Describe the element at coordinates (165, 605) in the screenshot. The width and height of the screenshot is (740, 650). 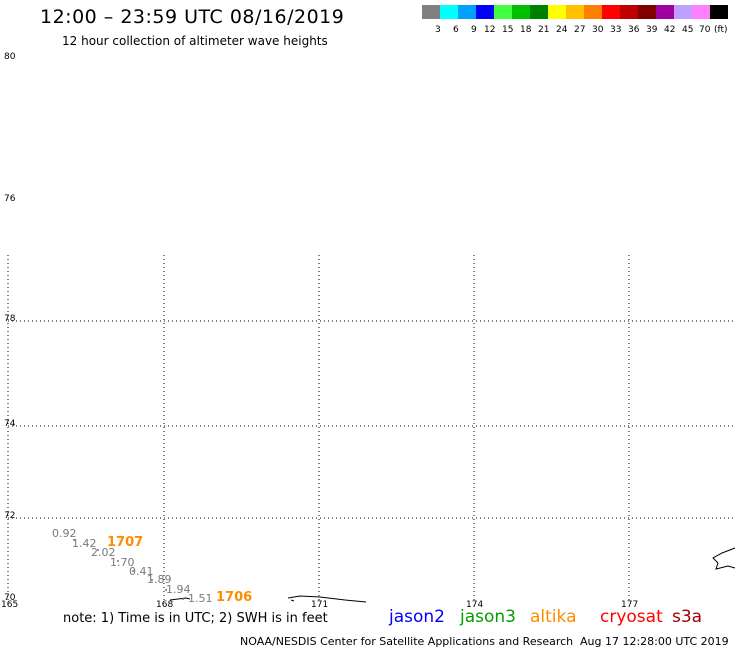
I see `lon-label: 168` at that location.